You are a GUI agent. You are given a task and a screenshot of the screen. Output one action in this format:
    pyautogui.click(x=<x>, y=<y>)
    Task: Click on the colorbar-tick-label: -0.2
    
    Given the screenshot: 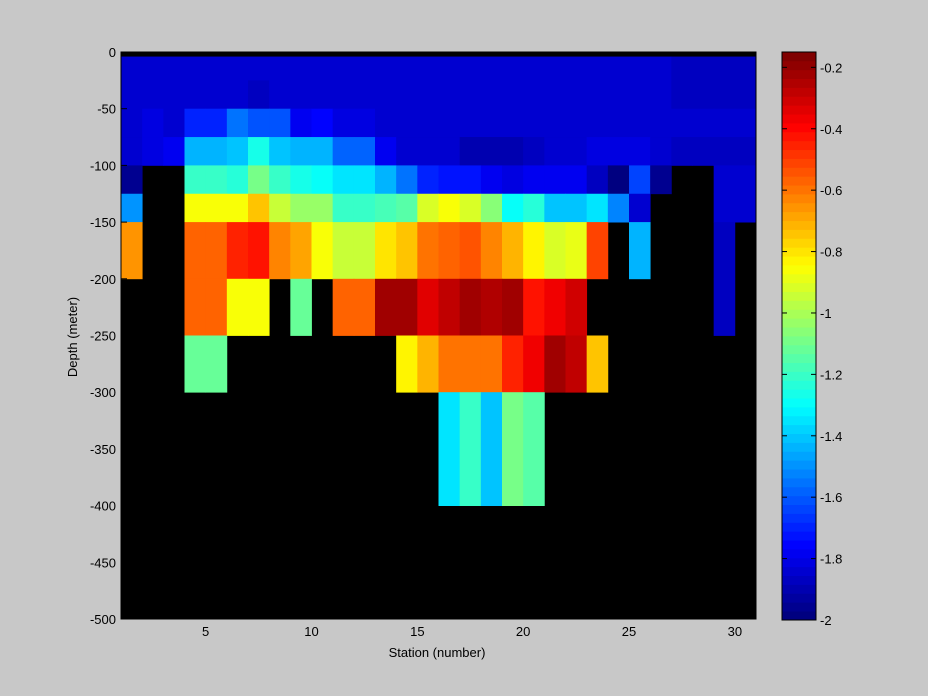 What is the action you would take?
    pyautogui.click(x=831, y=67)
    